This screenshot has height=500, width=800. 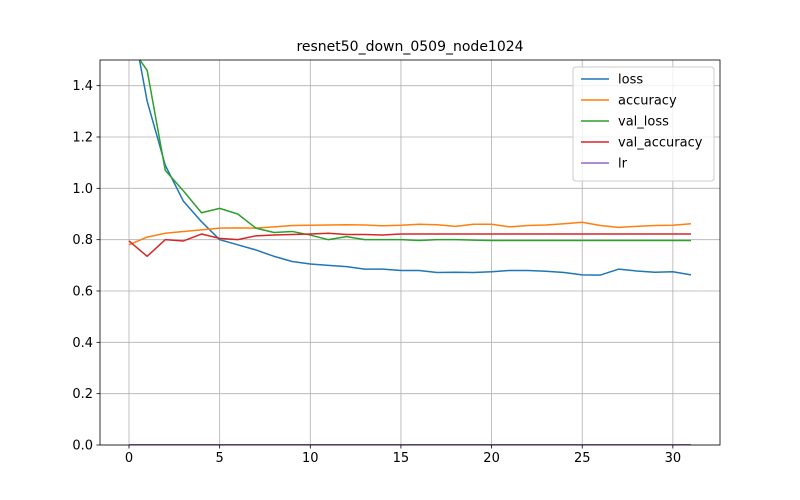 I want to click on y-tick-label: 1.2, so click(x=82, y=138).